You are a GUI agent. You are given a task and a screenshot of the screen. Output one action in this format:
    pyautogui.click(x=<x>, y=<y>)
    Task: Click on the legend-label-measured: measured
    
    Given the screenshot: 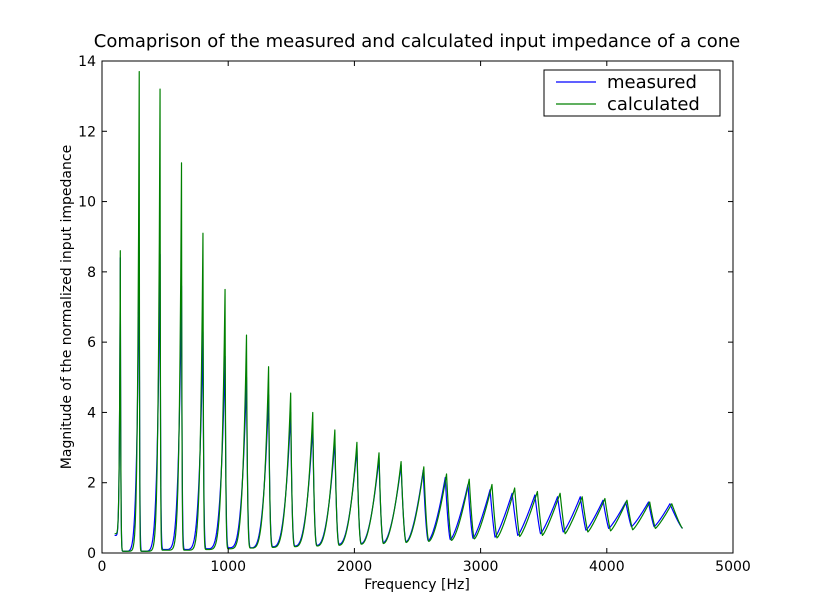 What is the action you would take?
    pyautogui.click(x=652, y=82)
    